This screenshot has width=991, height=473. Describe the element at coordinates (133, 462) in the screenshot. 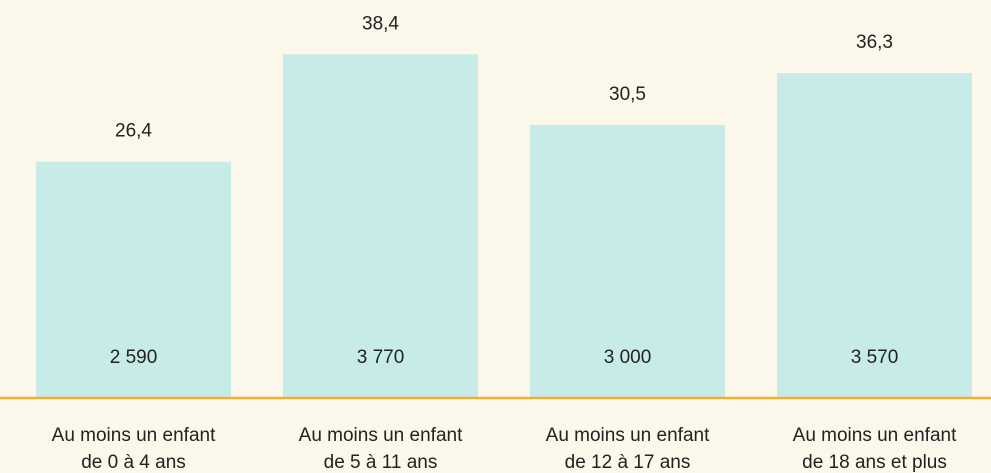

I see `x-tick-label: de 0 à 4 ans` at that location.